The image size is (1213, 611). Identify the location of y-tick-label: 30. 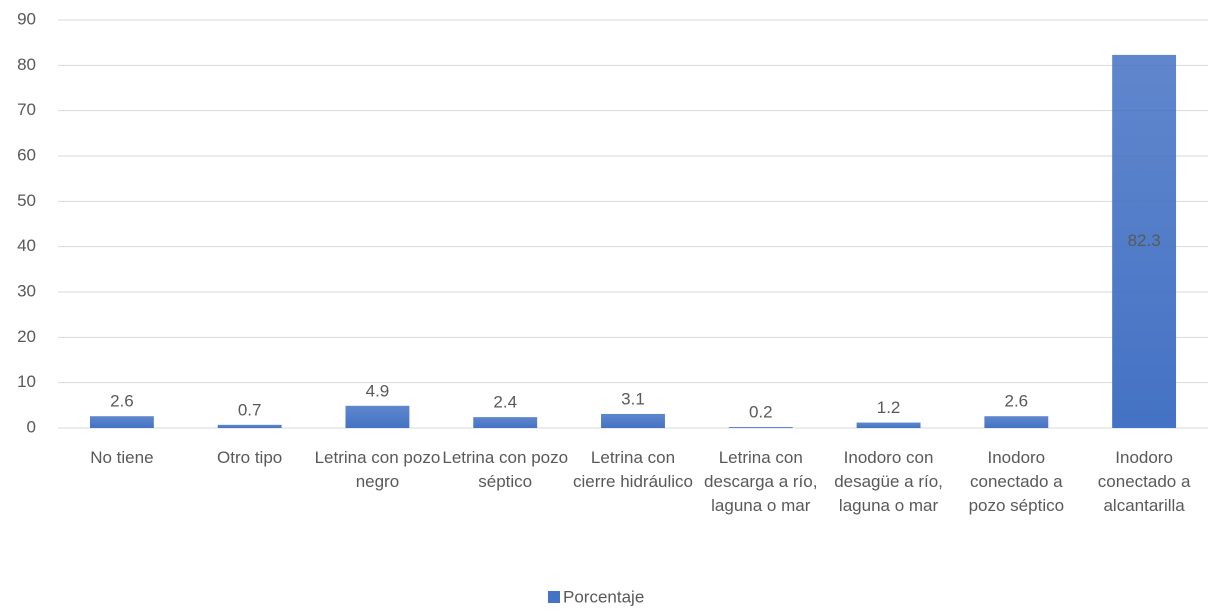
(26, 290).